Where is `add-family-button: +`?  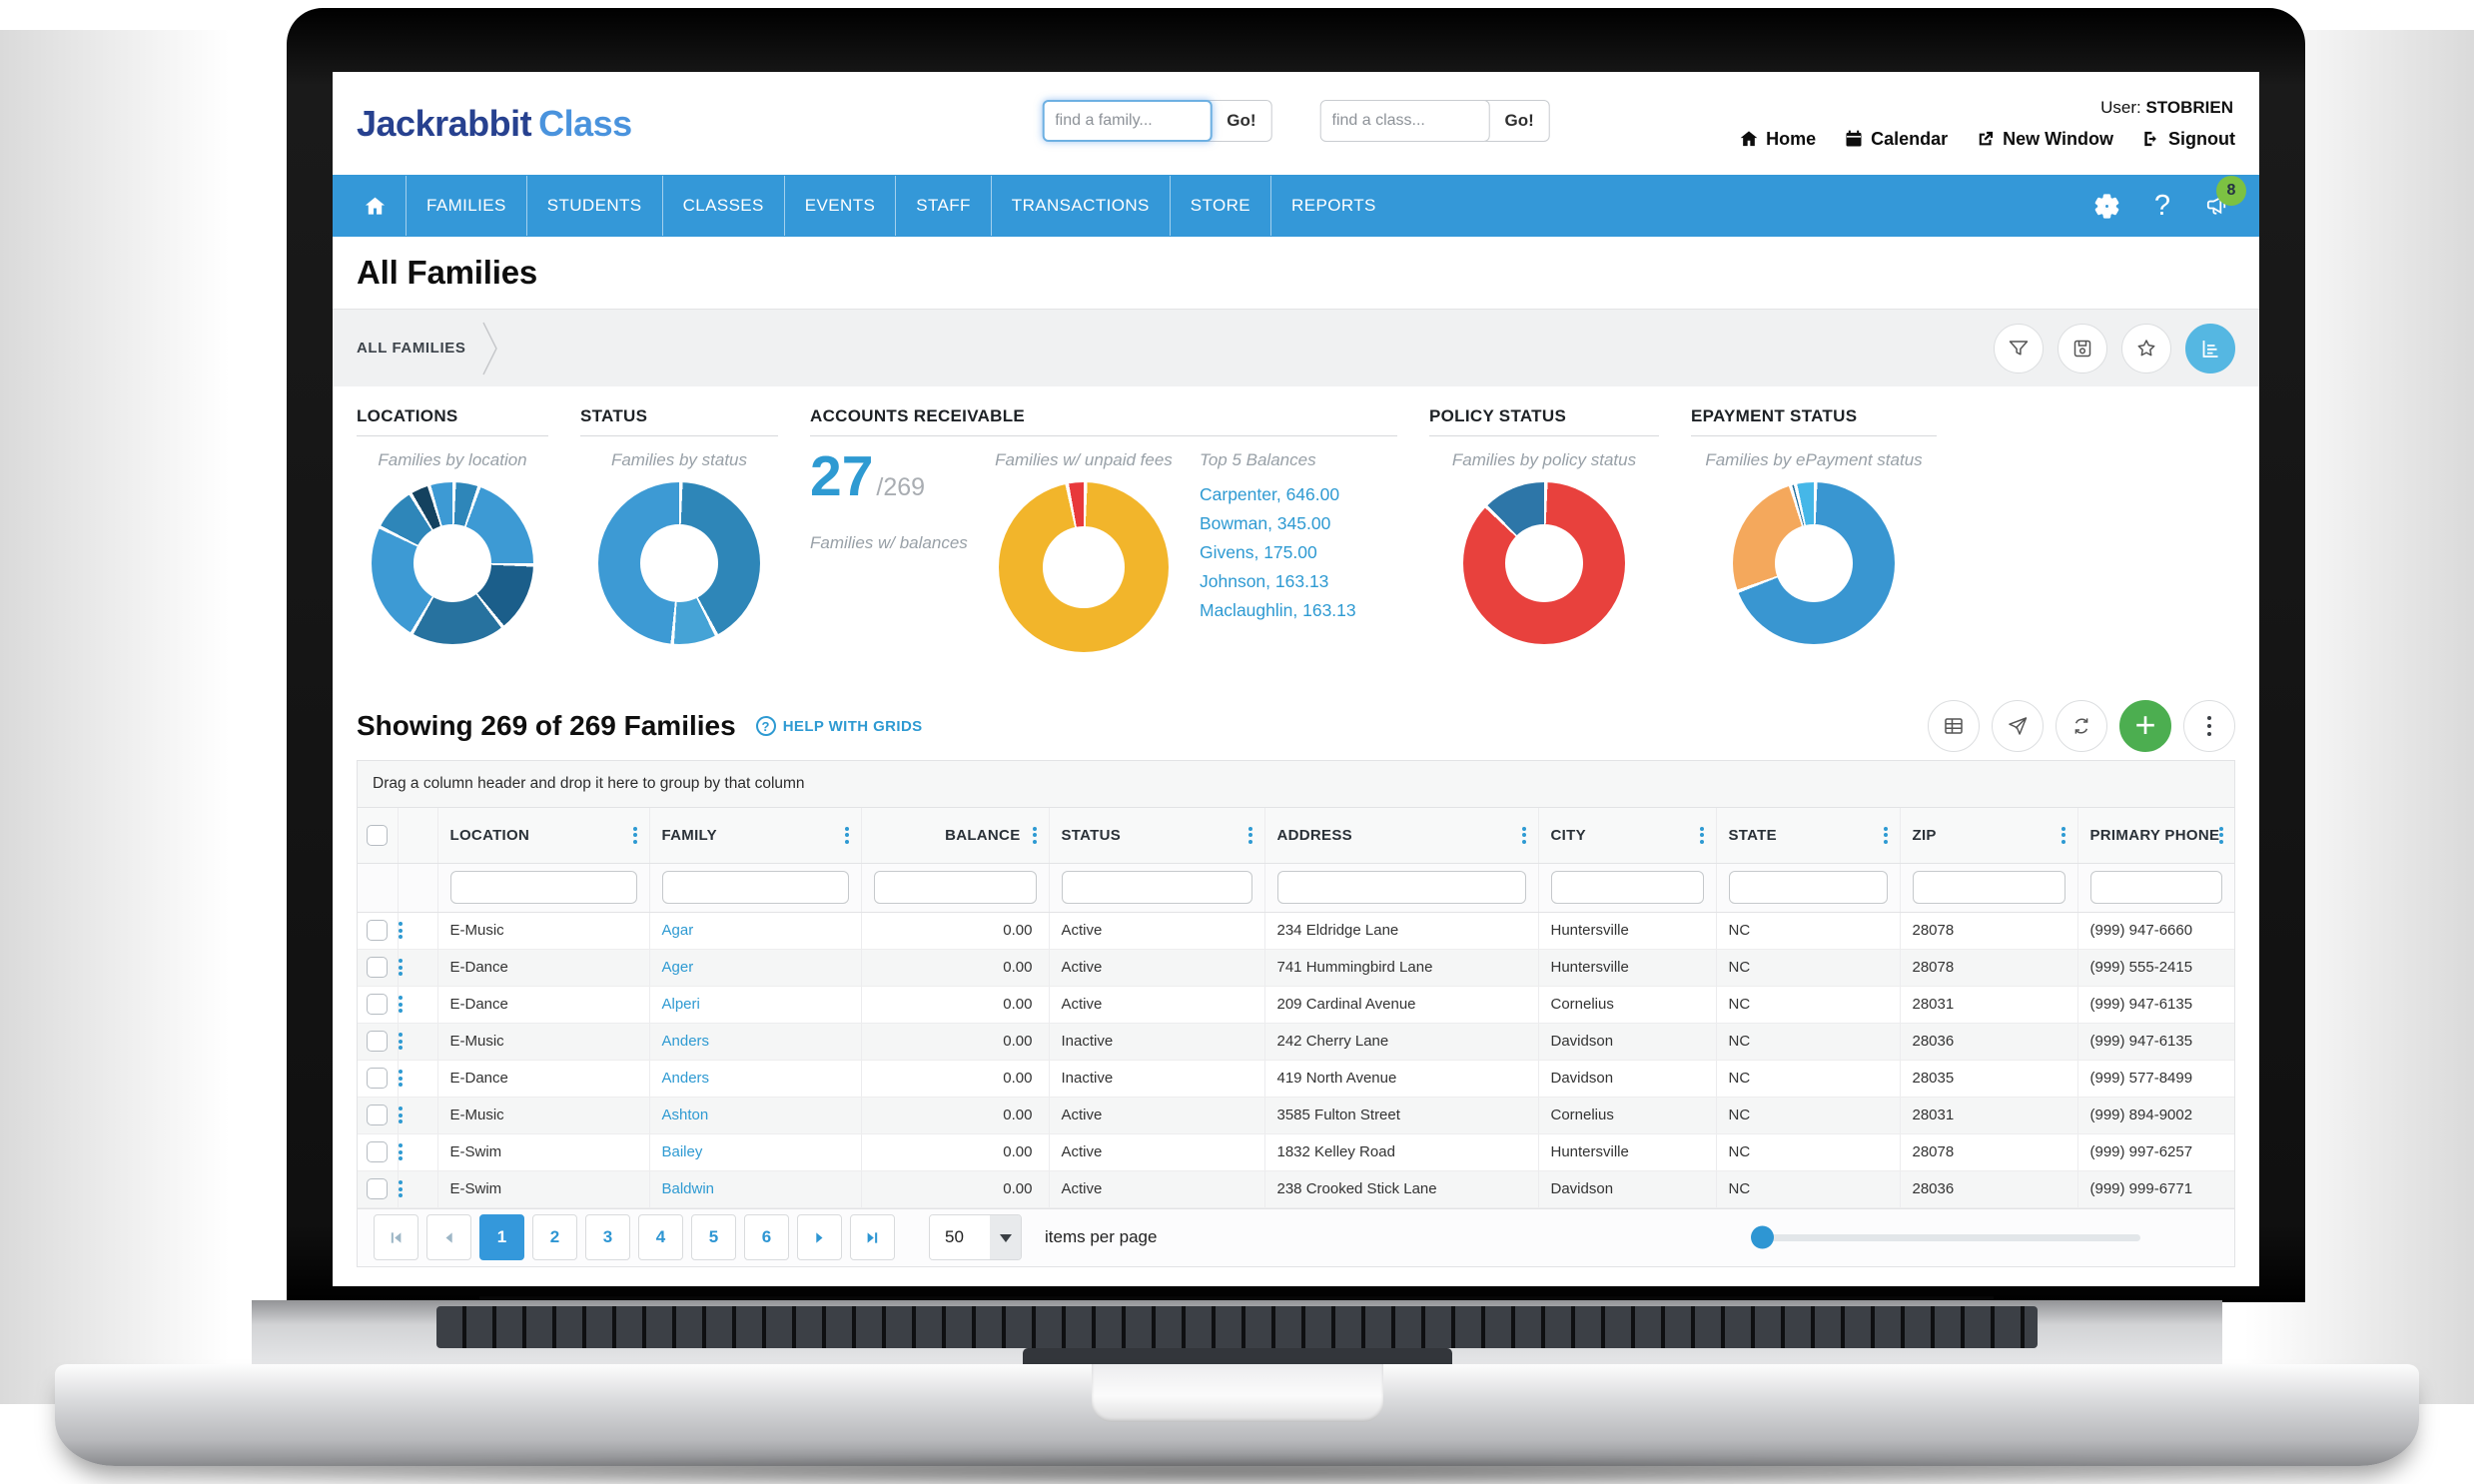
add-family-button: + is located at coordinates (2145, 726).